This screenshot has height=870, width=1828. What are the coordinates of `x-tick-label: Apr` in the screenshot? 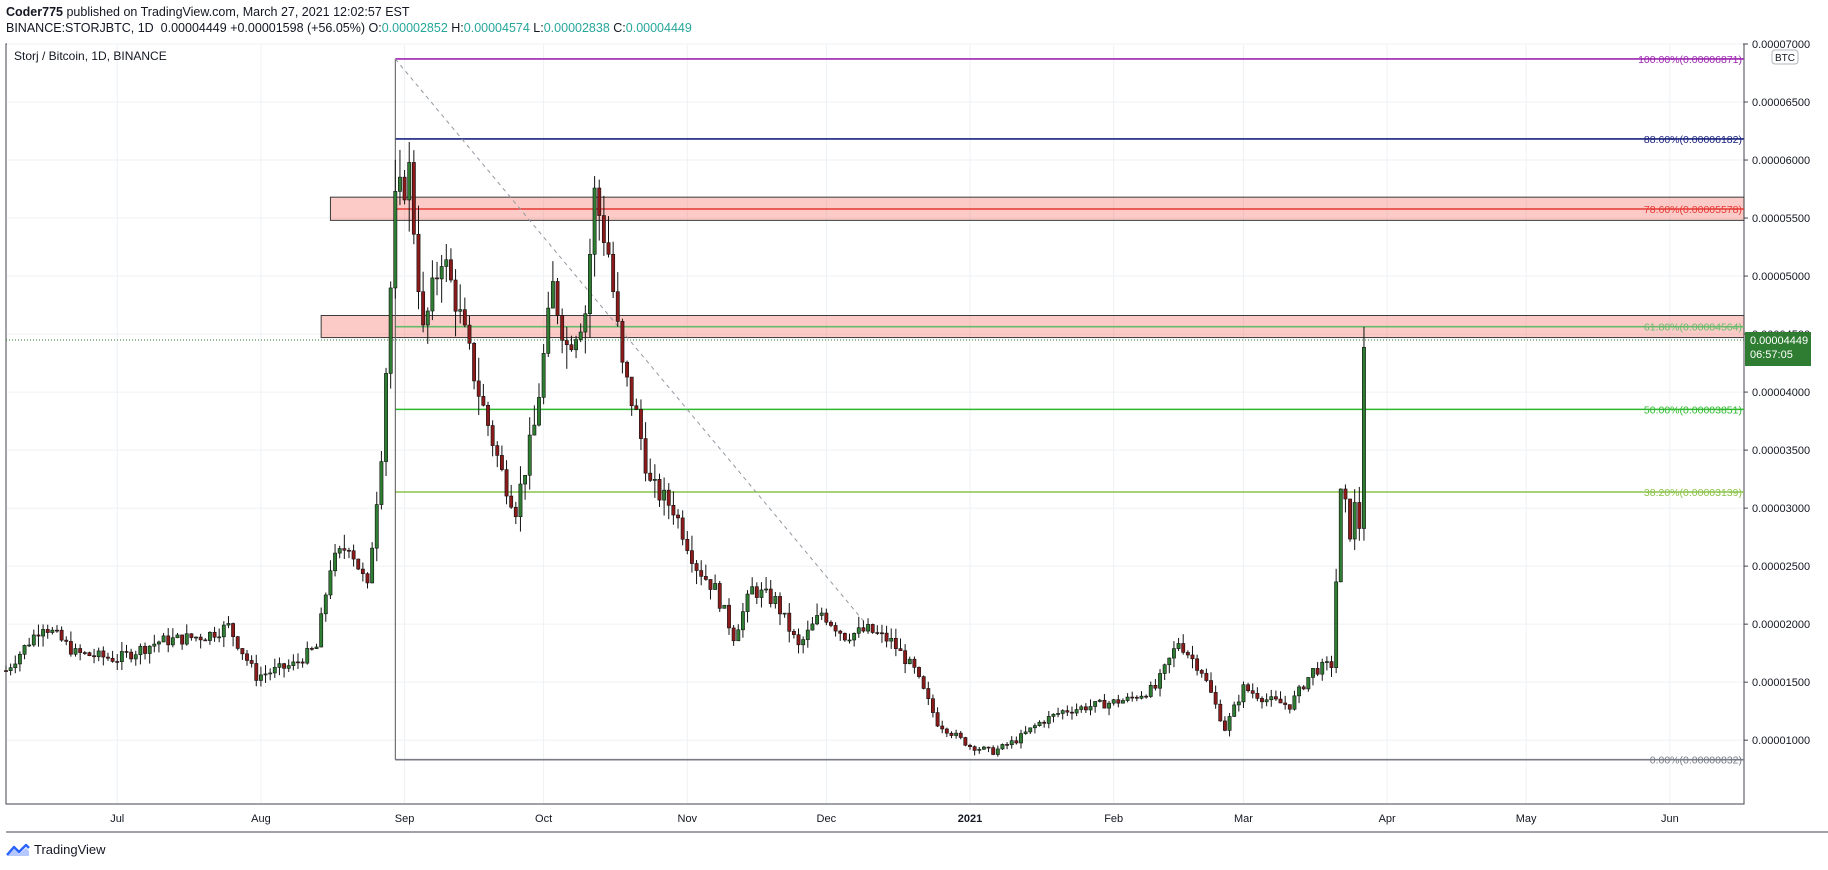 It's located at (1387, 819).